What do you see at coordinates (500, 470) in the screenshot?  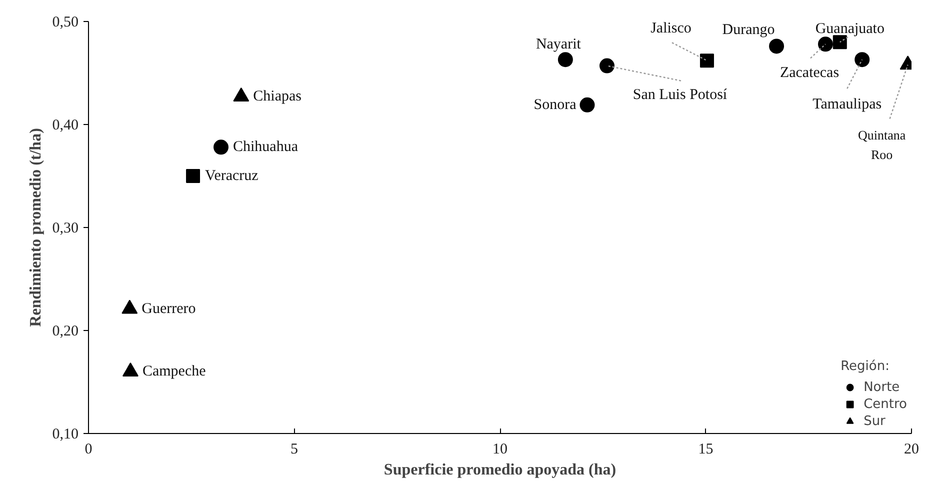 I see `x-axis-title: Superficie promedio apoyada (ha)` at bounding box center [500, 470].